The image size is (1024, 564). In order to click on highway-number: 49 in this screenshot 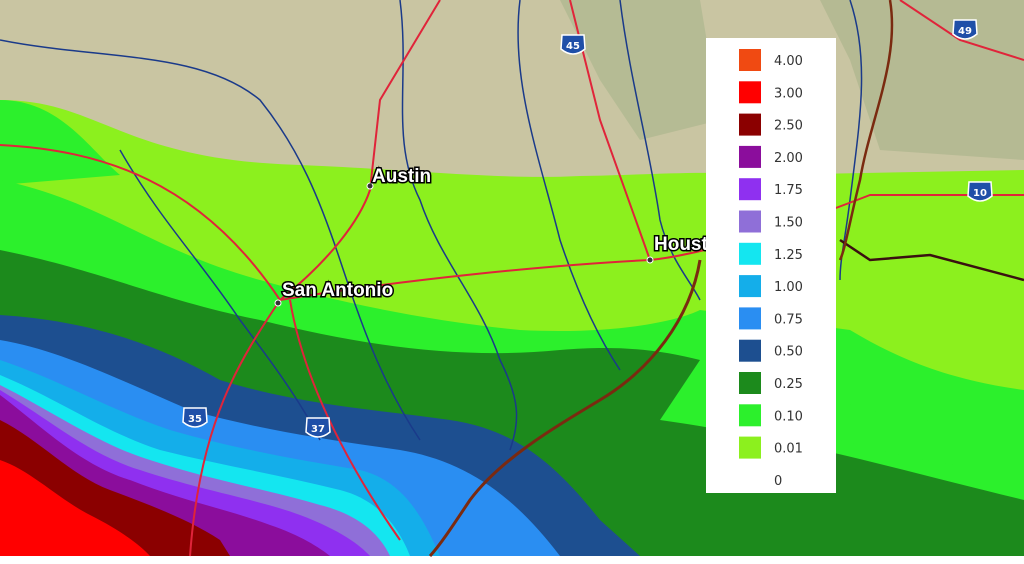, I will do `click(965, 31)`.